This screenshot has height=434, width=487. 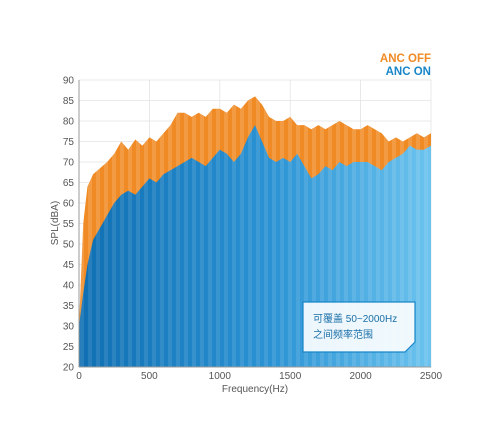 I want to click on y-tick-label: 90, so click(x=69, y=81).